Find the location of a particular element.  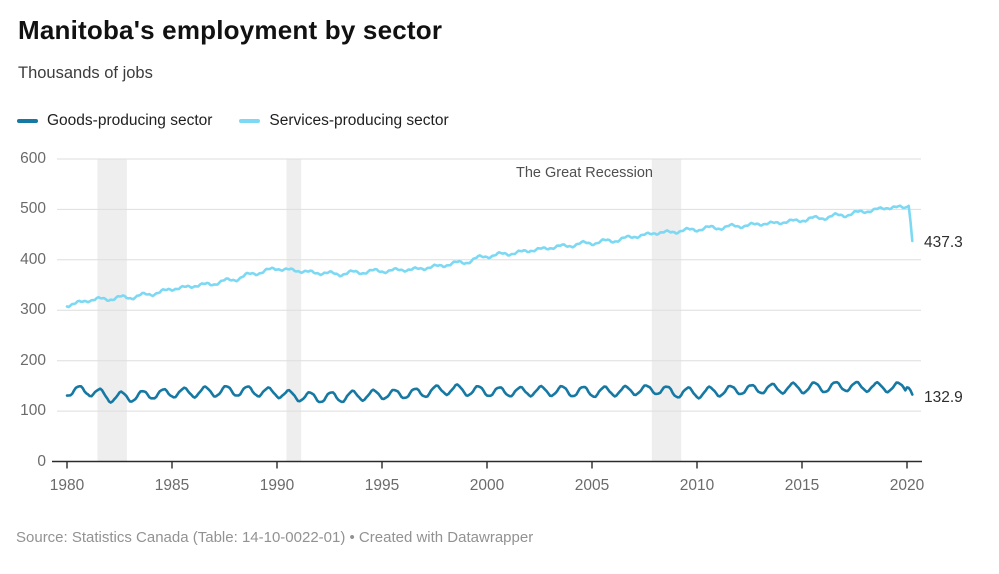

x-axis-label-2000: 2000 is located at coordinates (487, 485).